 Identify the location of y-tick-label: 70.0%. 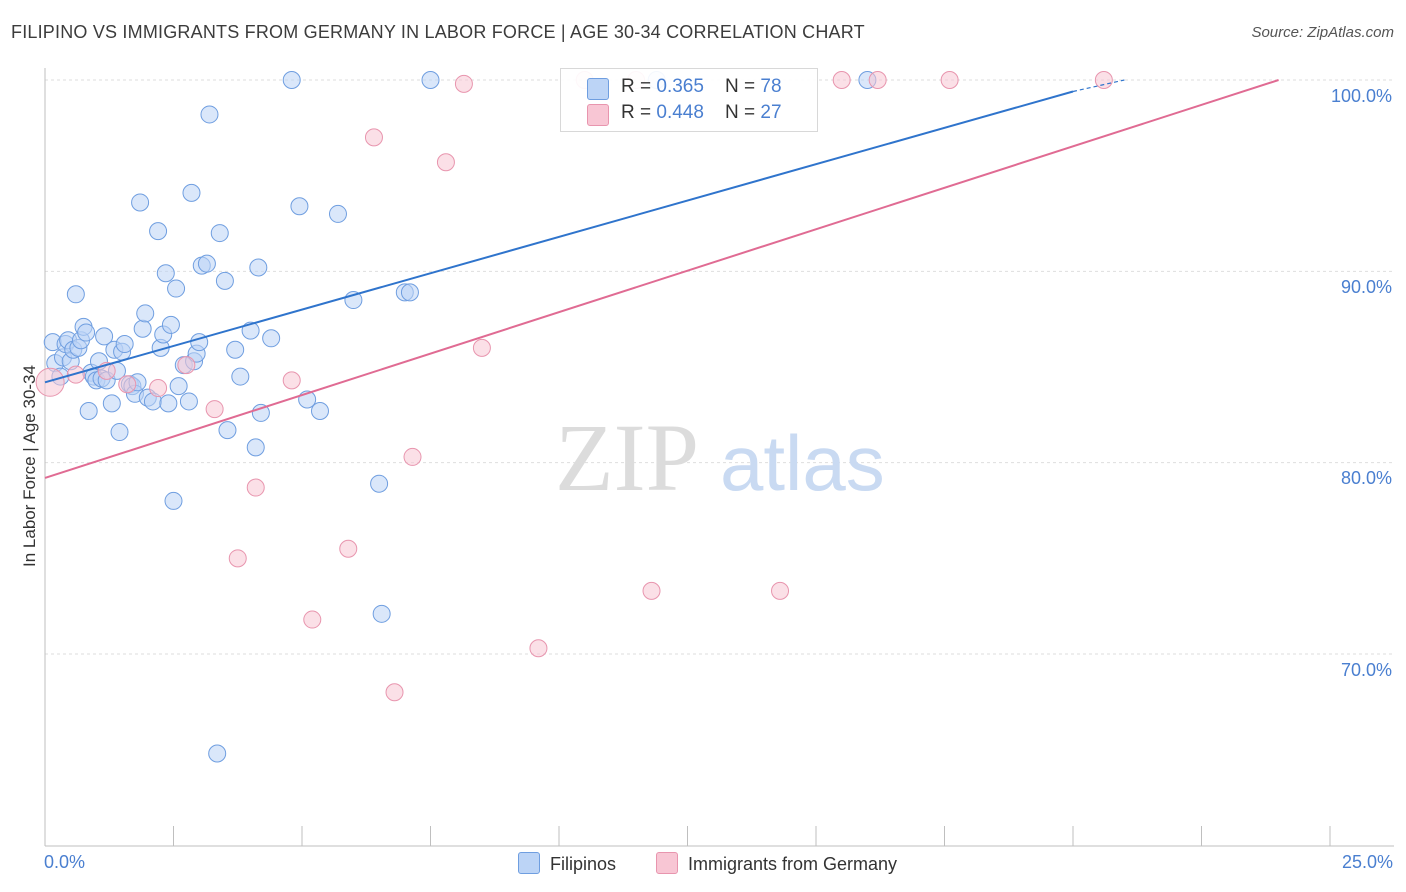
(1366, 670).